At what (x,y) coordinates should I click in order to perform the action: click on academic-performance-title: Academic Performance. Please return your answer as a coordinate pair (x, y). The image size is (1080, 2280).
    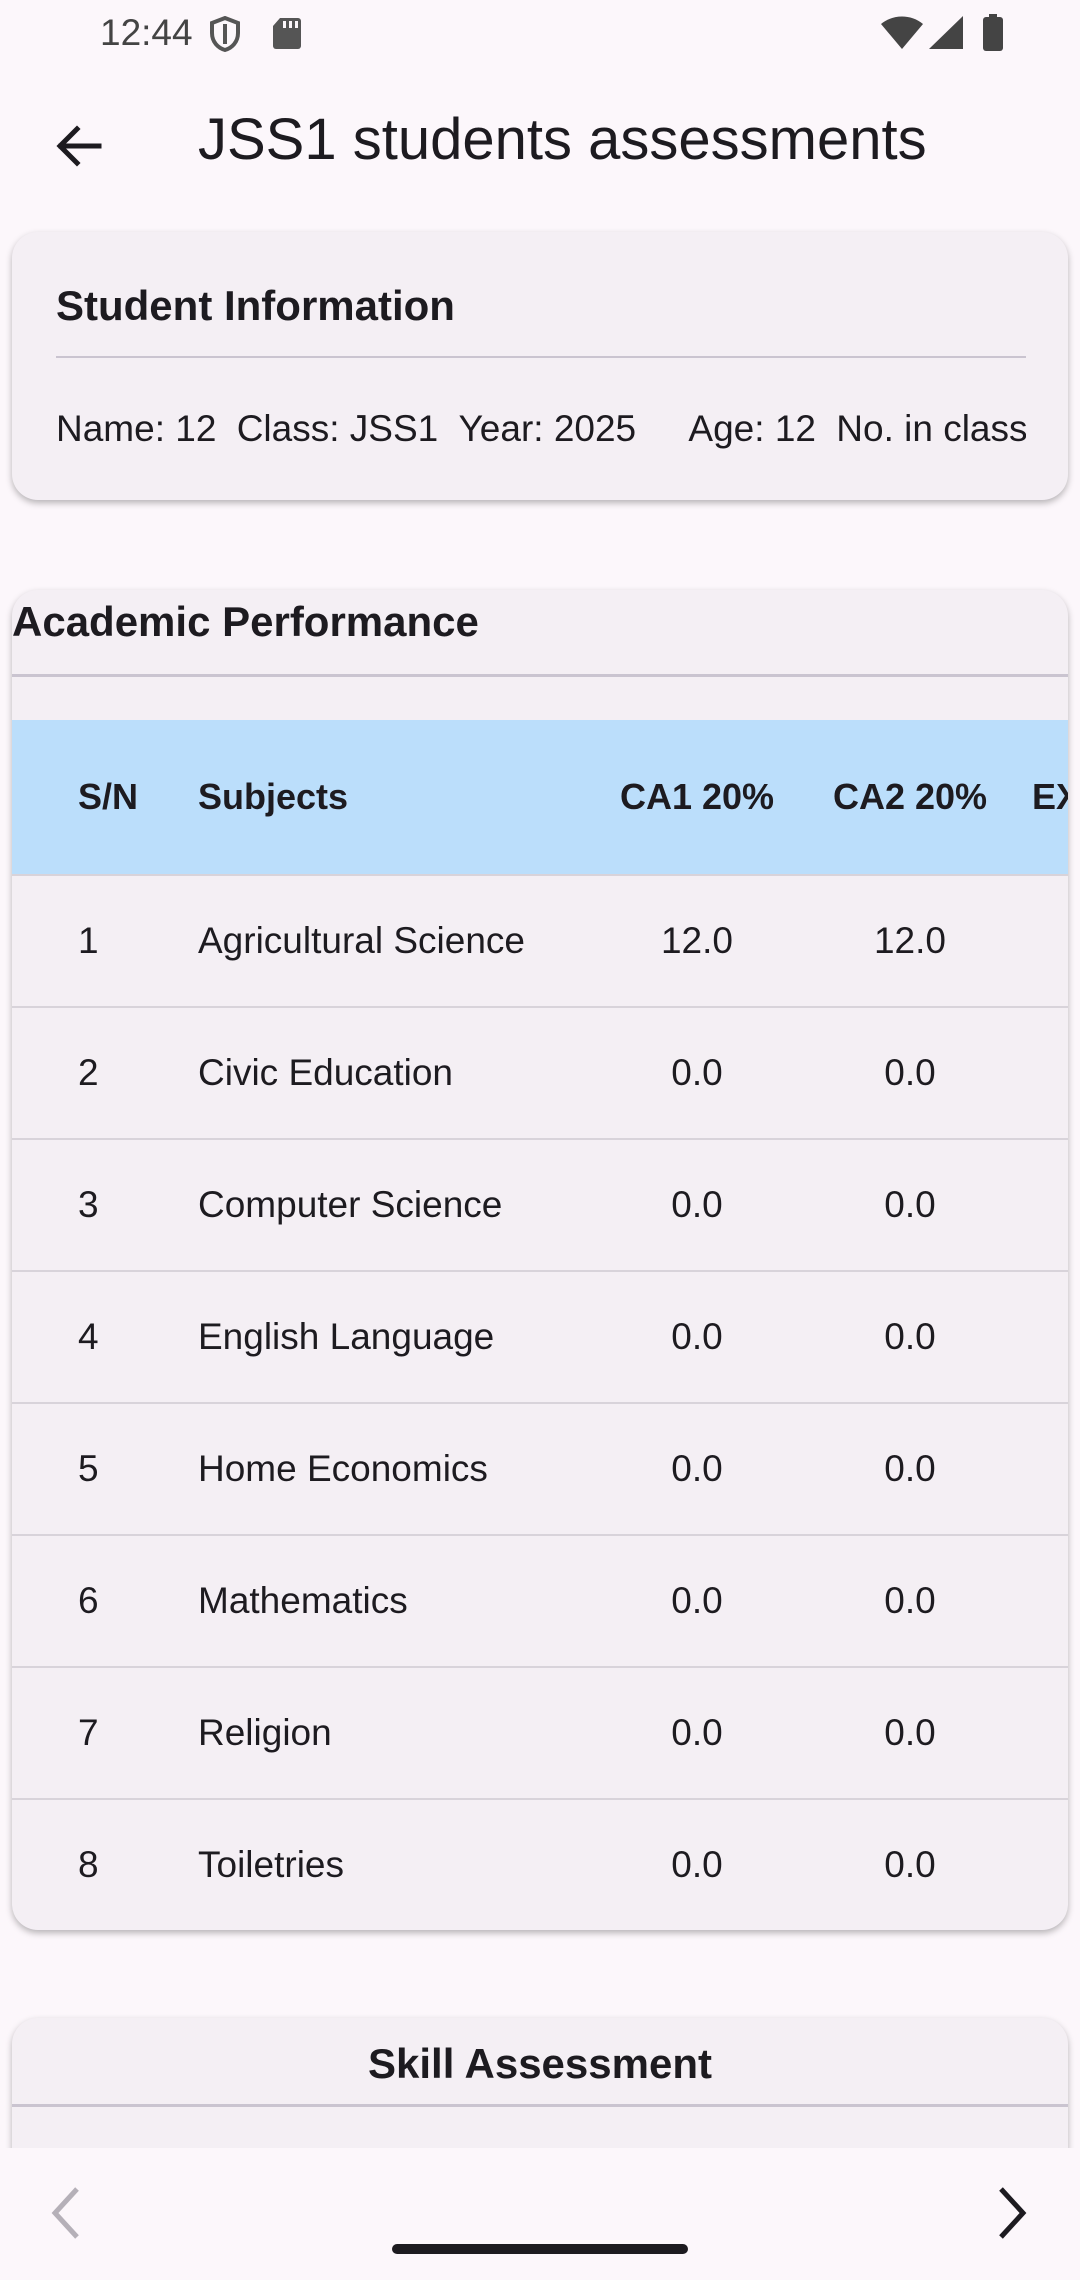
    Looking at the image, I should click on (245, 621).